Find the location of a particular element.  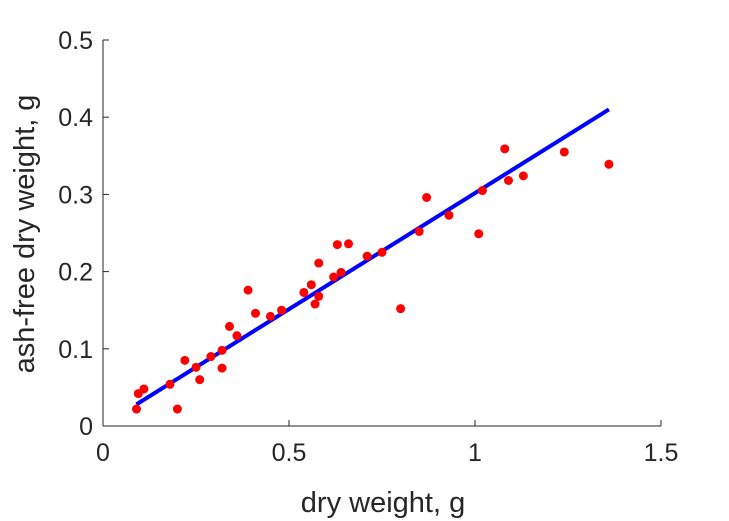

y-tick-label: 0.3 is located at coordinates (75, 195).